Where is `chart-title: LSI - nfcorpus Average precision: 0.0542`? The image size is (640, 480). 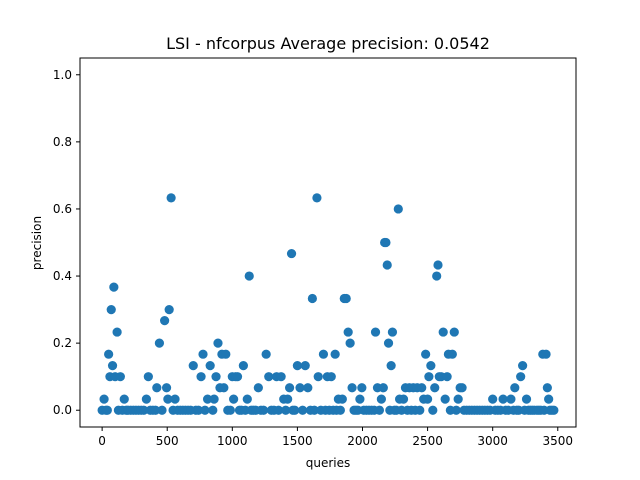 chart-title: LSI - nfcorpus Average precision: 0.0542 is located at coordinates (328, 43).